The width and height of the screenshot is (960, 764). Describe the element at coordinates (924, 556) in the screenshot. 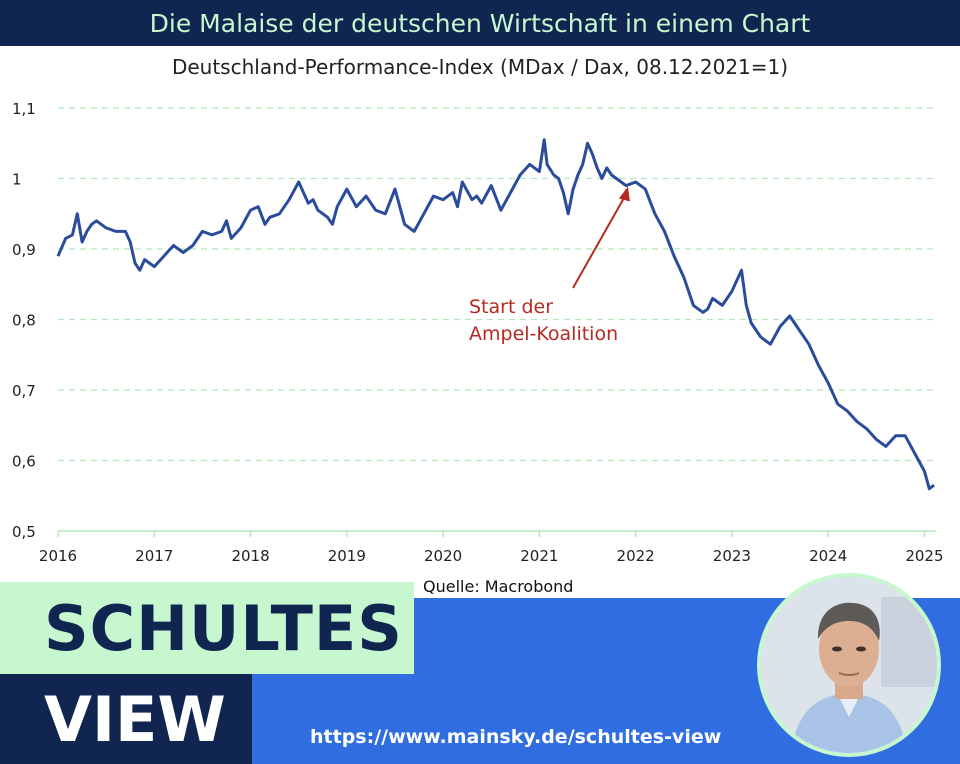

I see `x-tick-label: 2025` at that location.